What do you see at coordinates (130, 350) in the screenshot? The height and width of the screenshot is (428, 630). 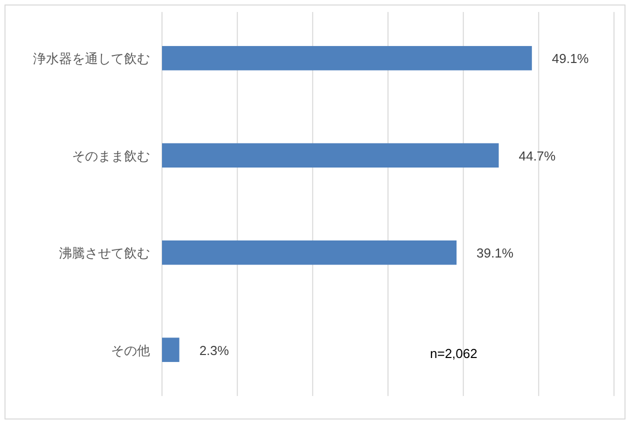 I see `y-tick-label: その他` at bounding box center [130, 350].